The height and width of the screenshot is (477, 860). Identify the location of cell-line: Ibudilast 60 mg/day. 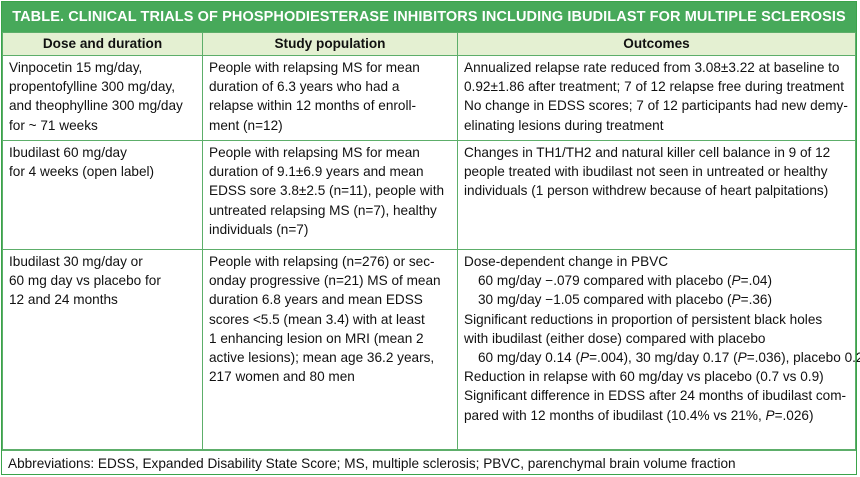
(68, 152).